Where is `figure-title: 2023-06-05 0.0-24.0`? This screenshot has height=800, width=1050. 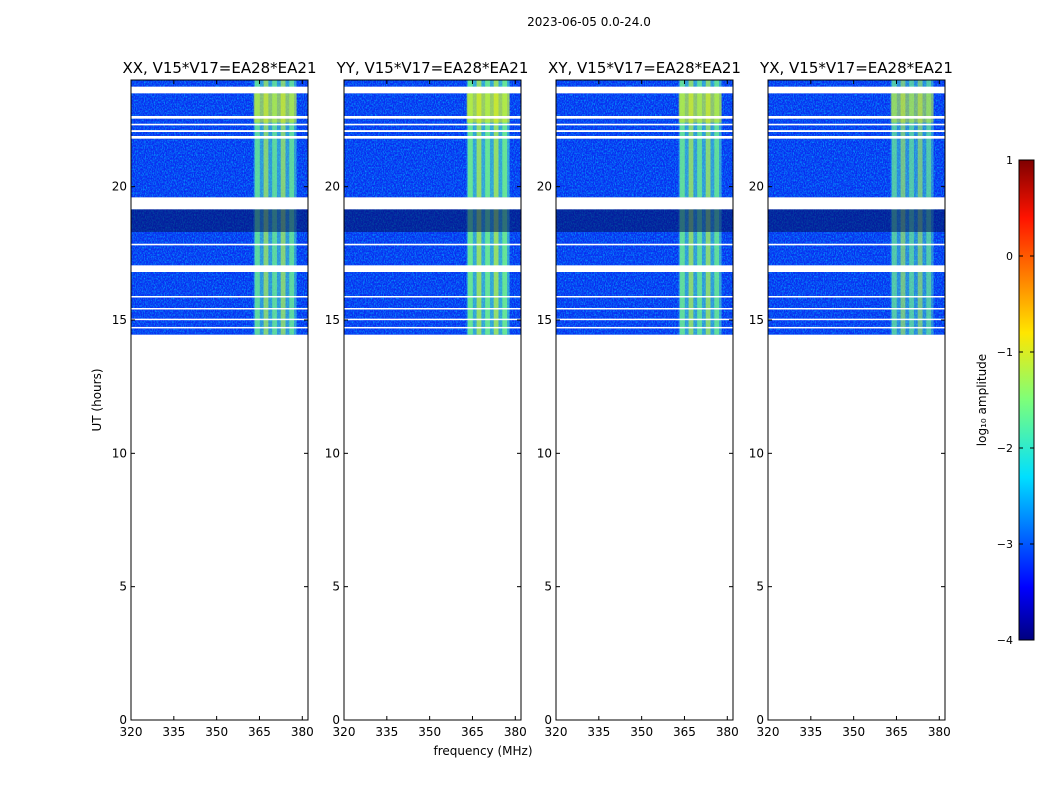
figure-title: 2023-06-05 0.0-24.0 is located at coordinates (589, 22).